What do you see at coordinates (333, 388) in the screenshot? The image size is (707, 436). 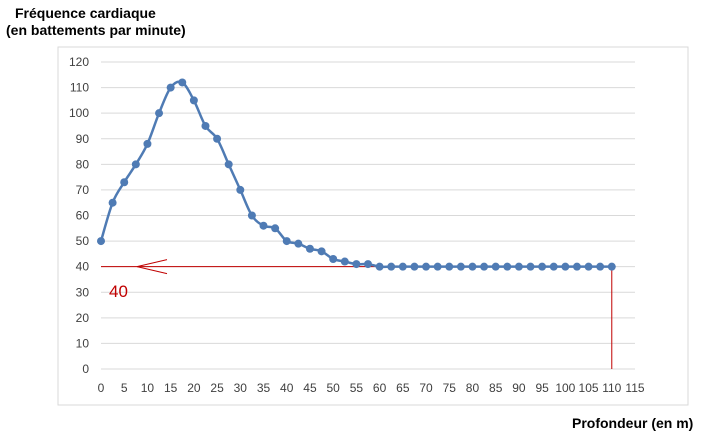 I see `x-tick-50: 50` at bounding box center [333, 388].